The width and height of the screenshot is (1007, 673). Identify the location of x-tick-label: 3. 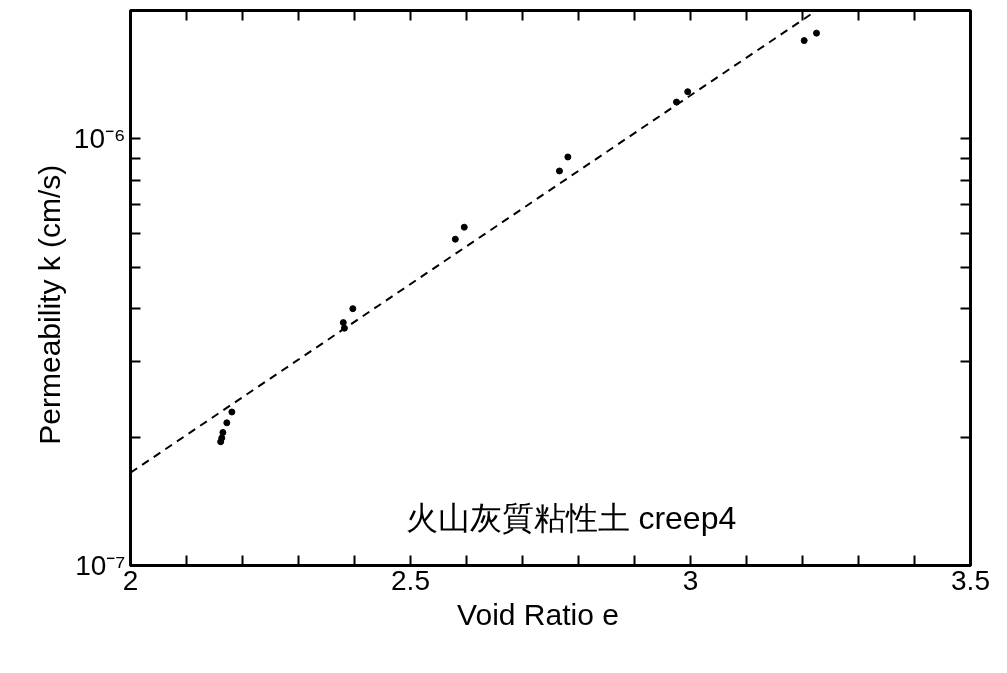
(690, 580).